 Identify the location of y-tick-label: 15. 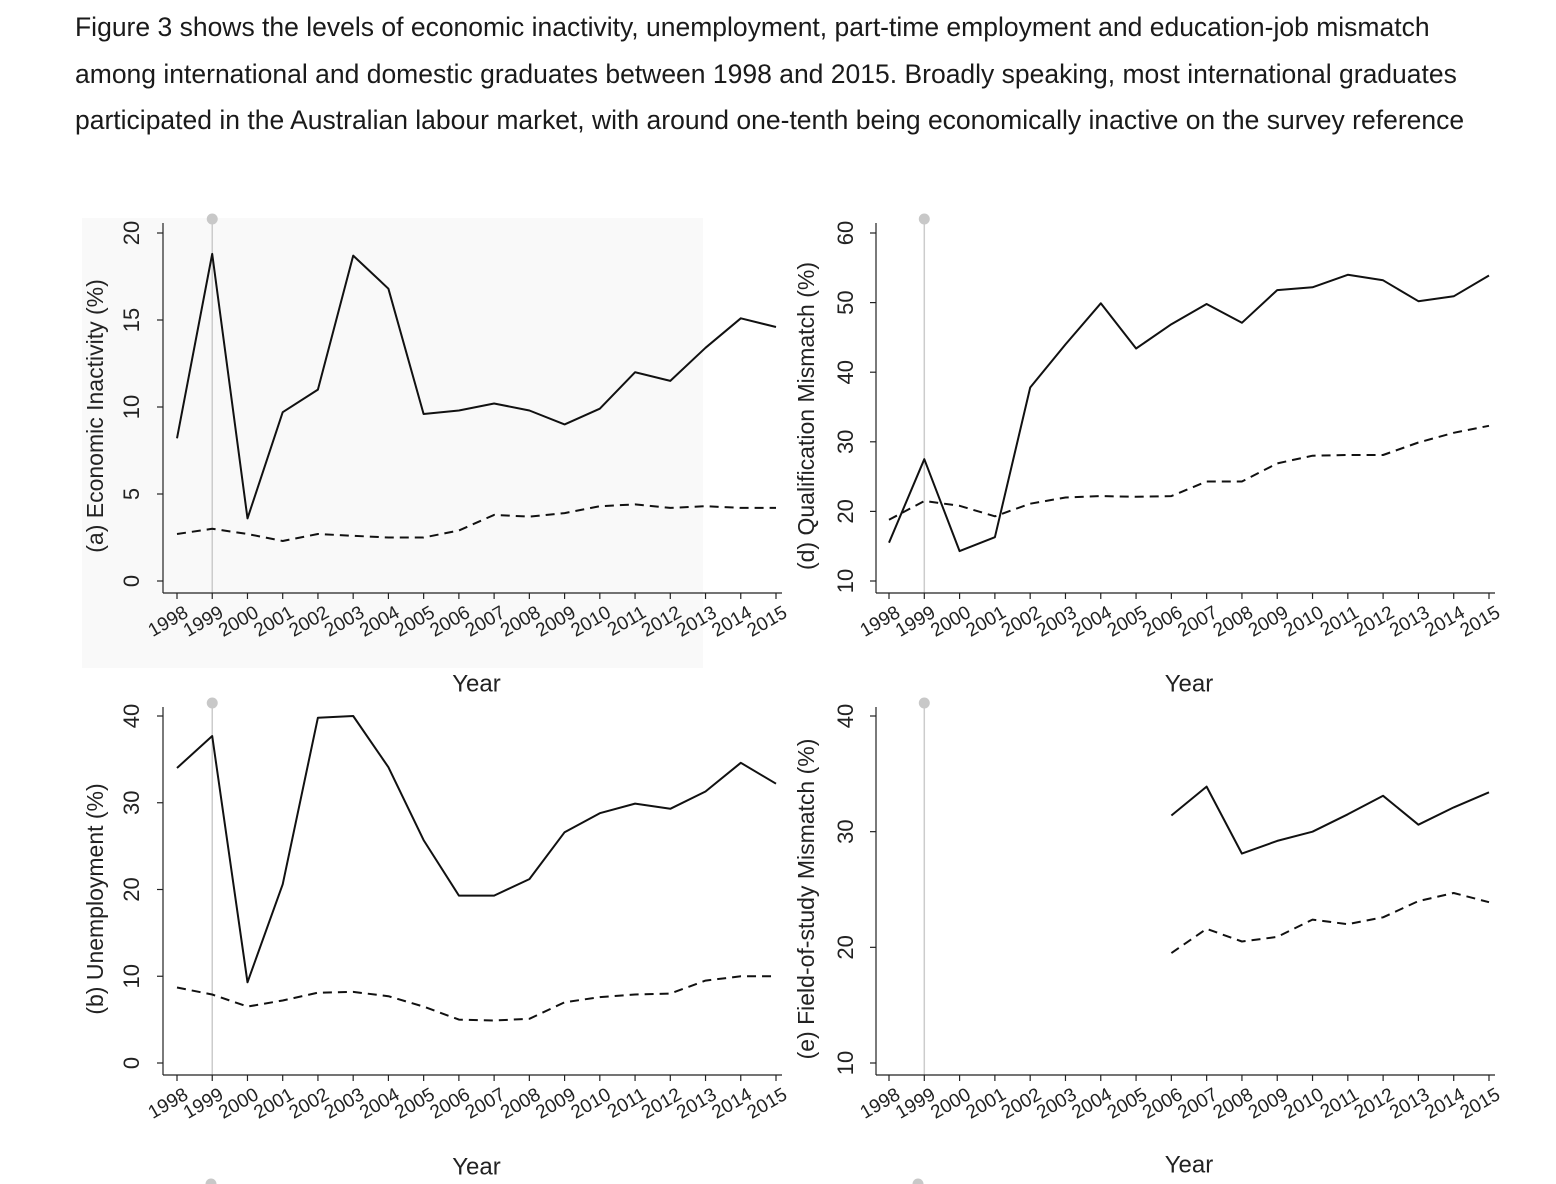
(131, 320).